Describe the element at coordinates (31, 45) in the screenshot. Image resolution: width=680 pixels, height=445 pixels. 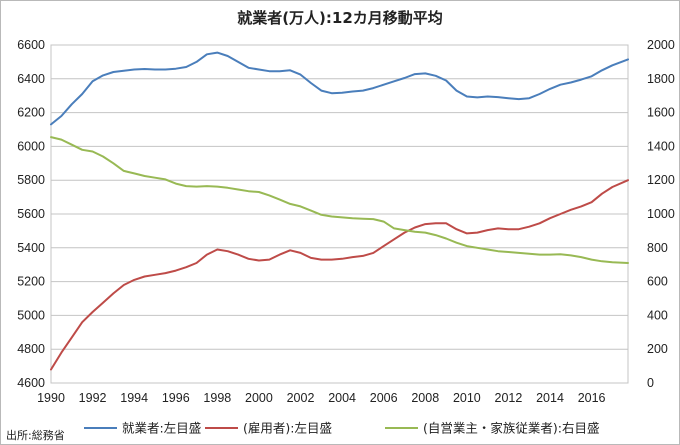
I see `left-tick-label: 6600` at that location.